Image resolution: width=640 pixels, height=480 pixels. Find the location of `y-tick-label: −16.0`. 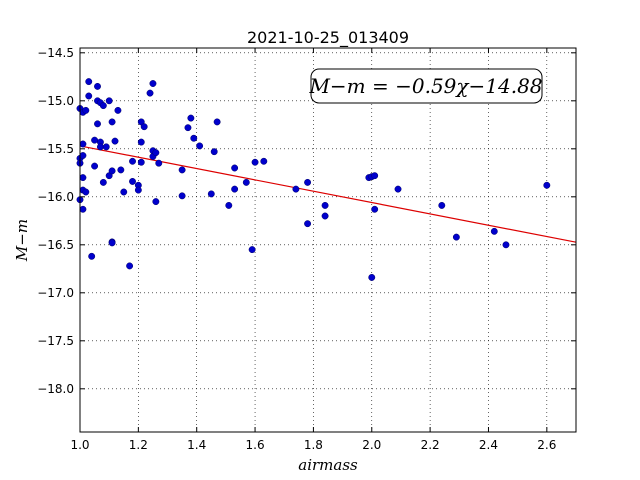

y-tick-label: −16.0 is located at coordinates (55, 197).